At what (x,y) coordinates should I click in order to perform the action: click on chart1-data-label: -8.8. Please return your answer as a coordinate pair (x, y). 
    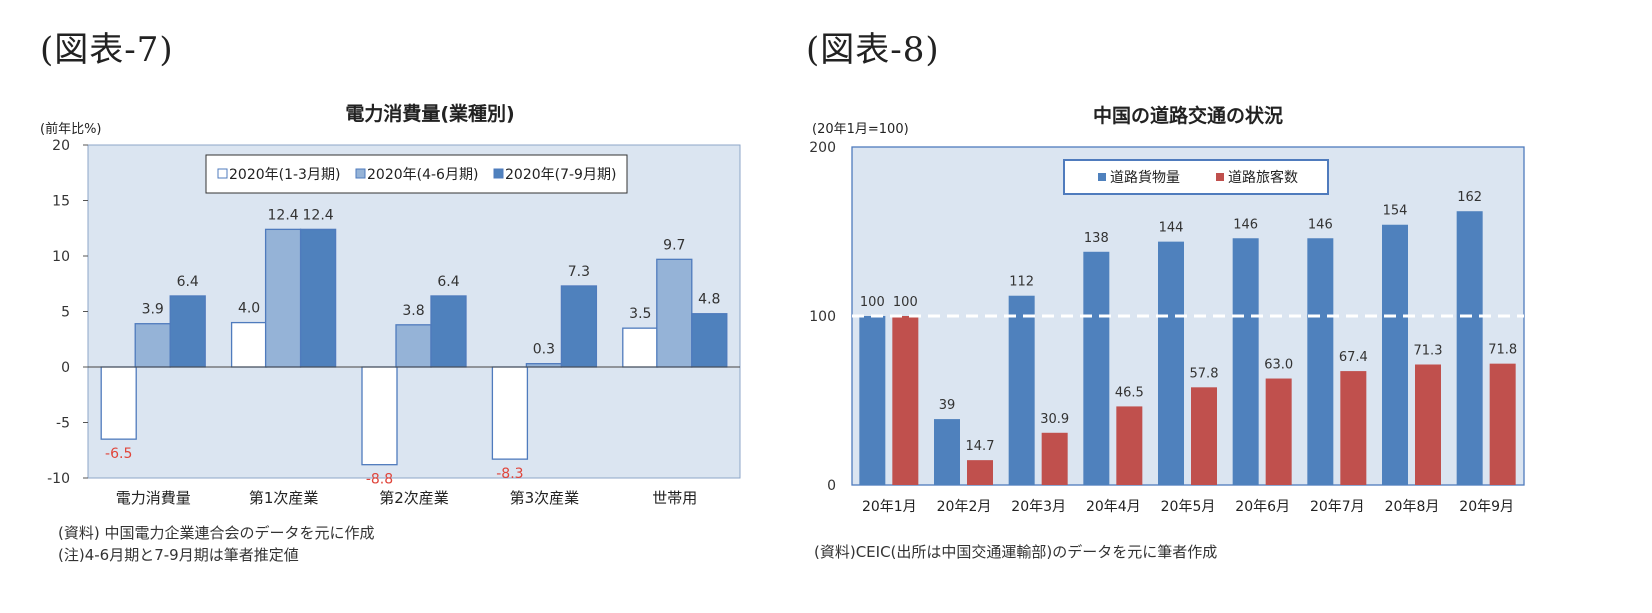
    Looking at the image, I should click on (379, 480).